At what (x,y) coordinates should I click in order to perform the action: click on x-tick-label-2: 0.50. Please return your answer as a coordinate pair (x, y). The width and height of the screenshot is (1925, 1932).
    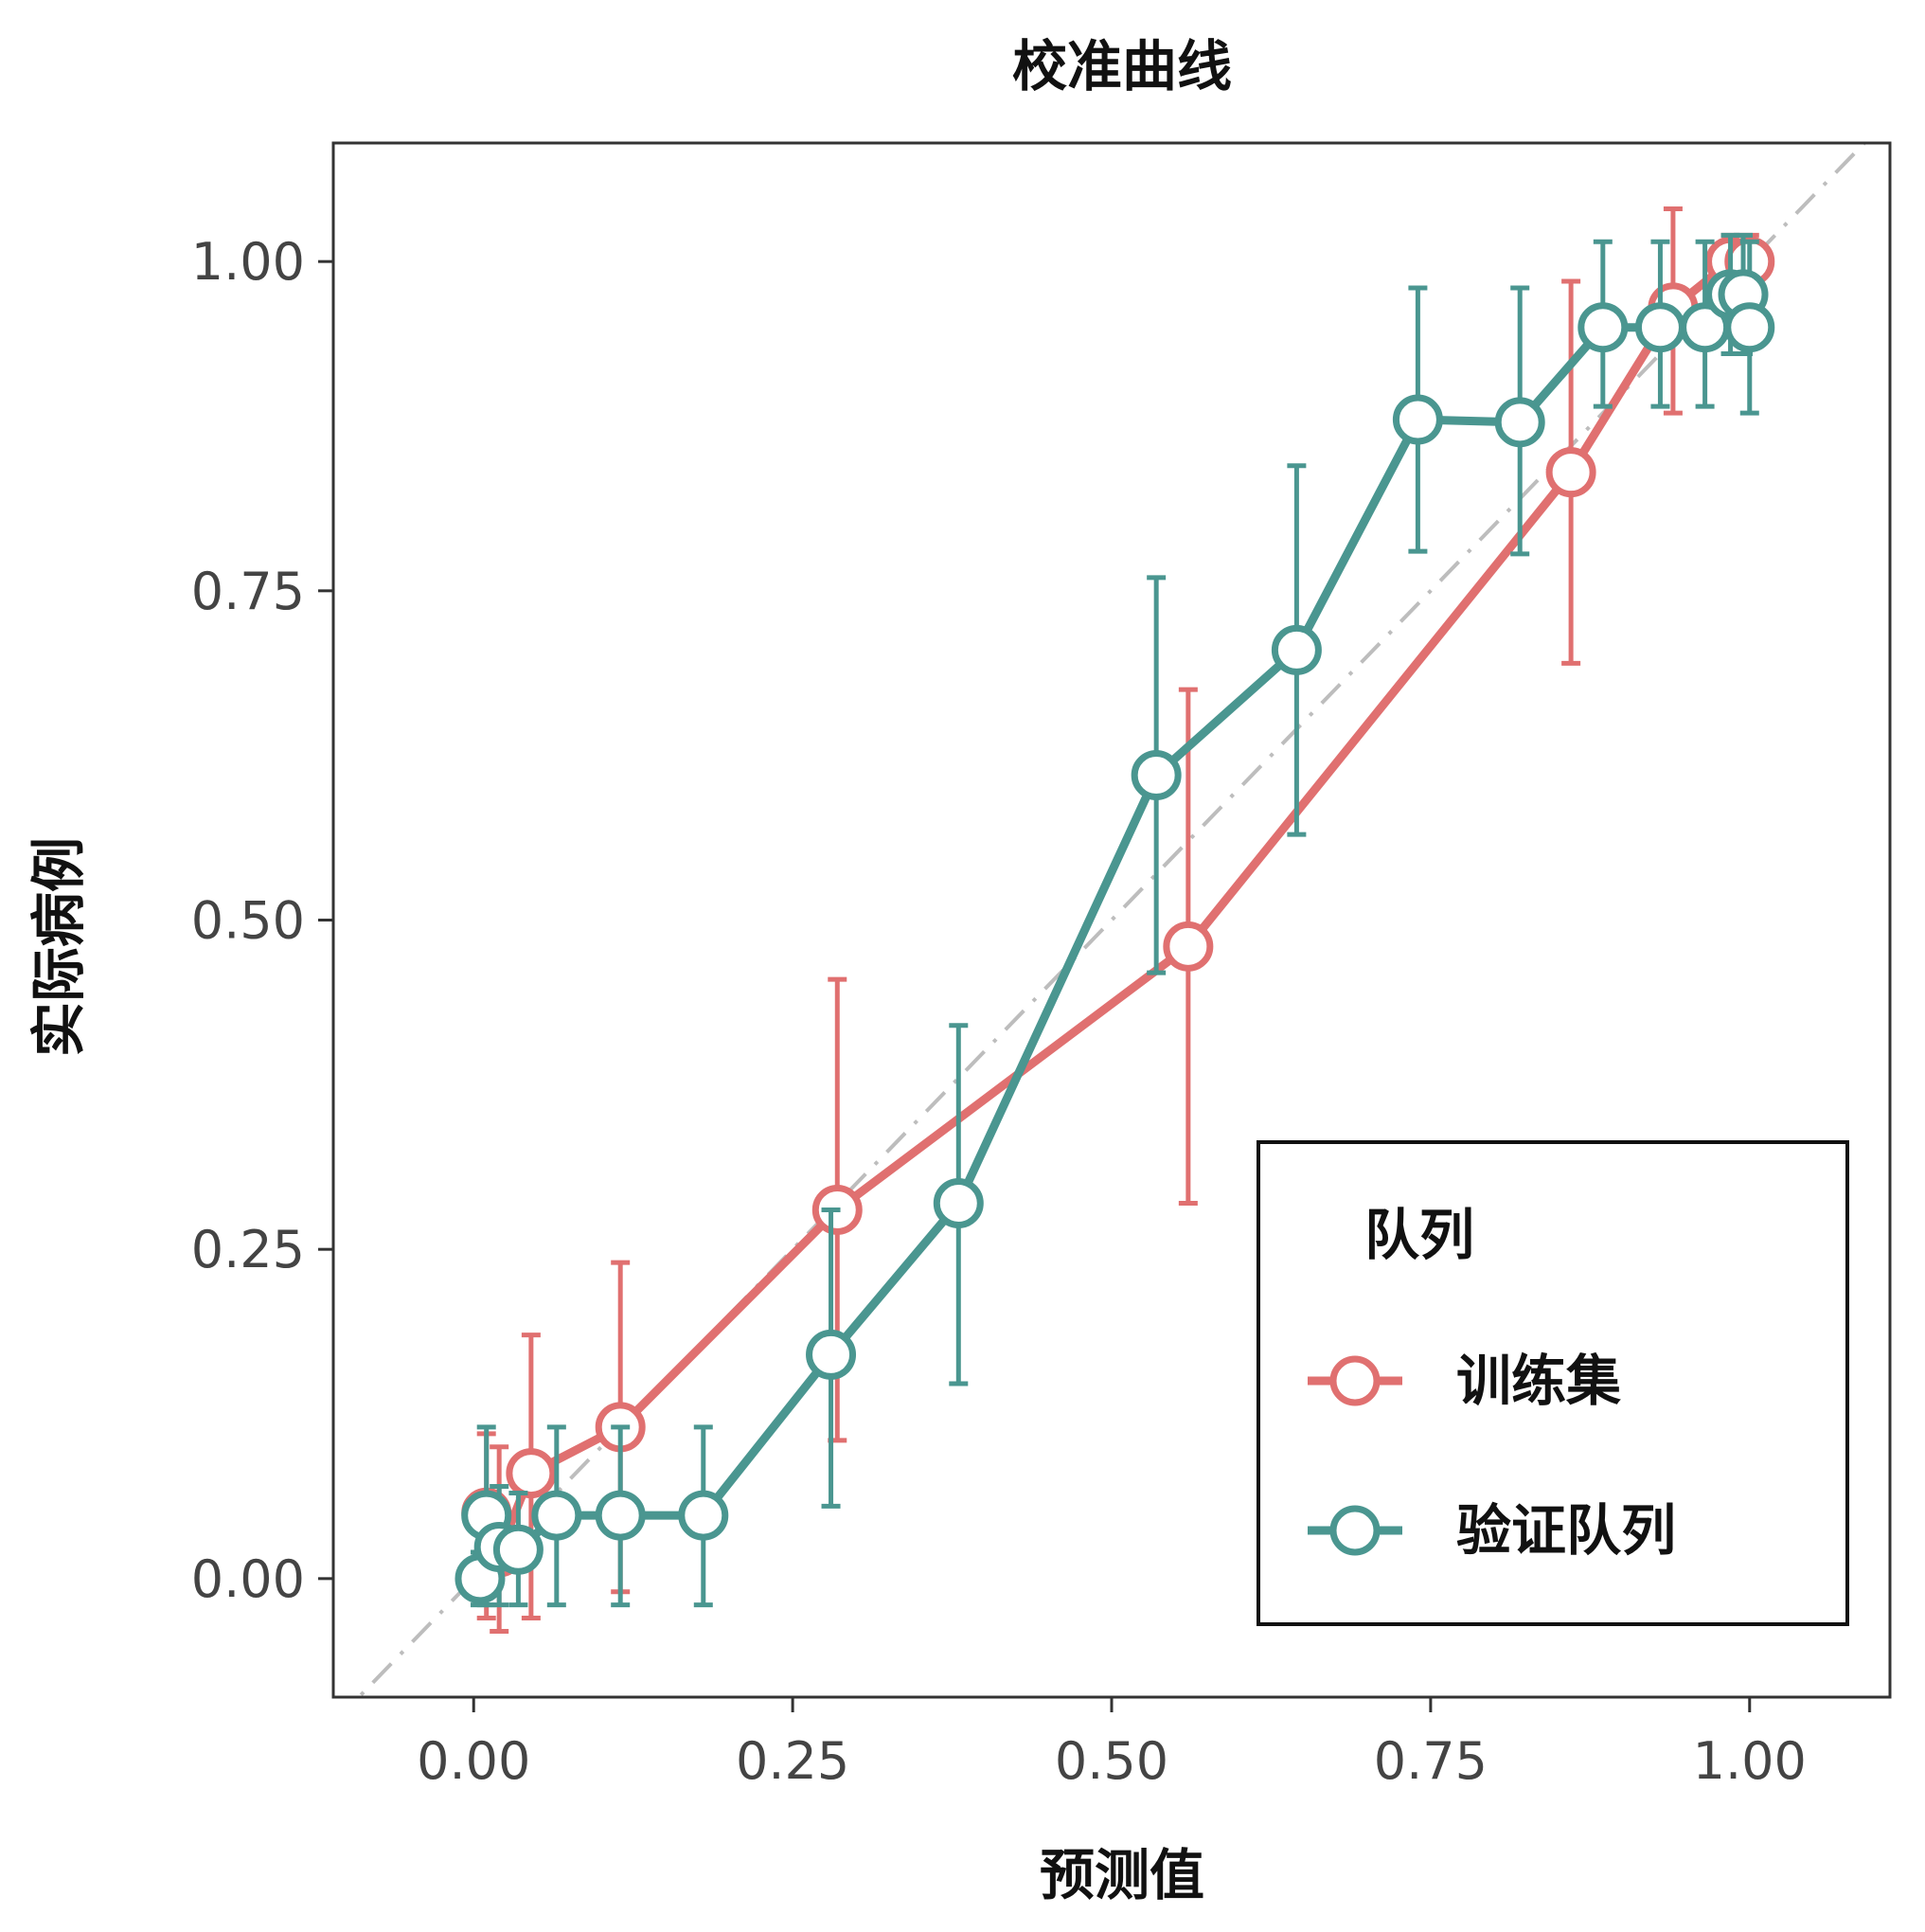
    Looking at the image, I should click on (1112, 1761).